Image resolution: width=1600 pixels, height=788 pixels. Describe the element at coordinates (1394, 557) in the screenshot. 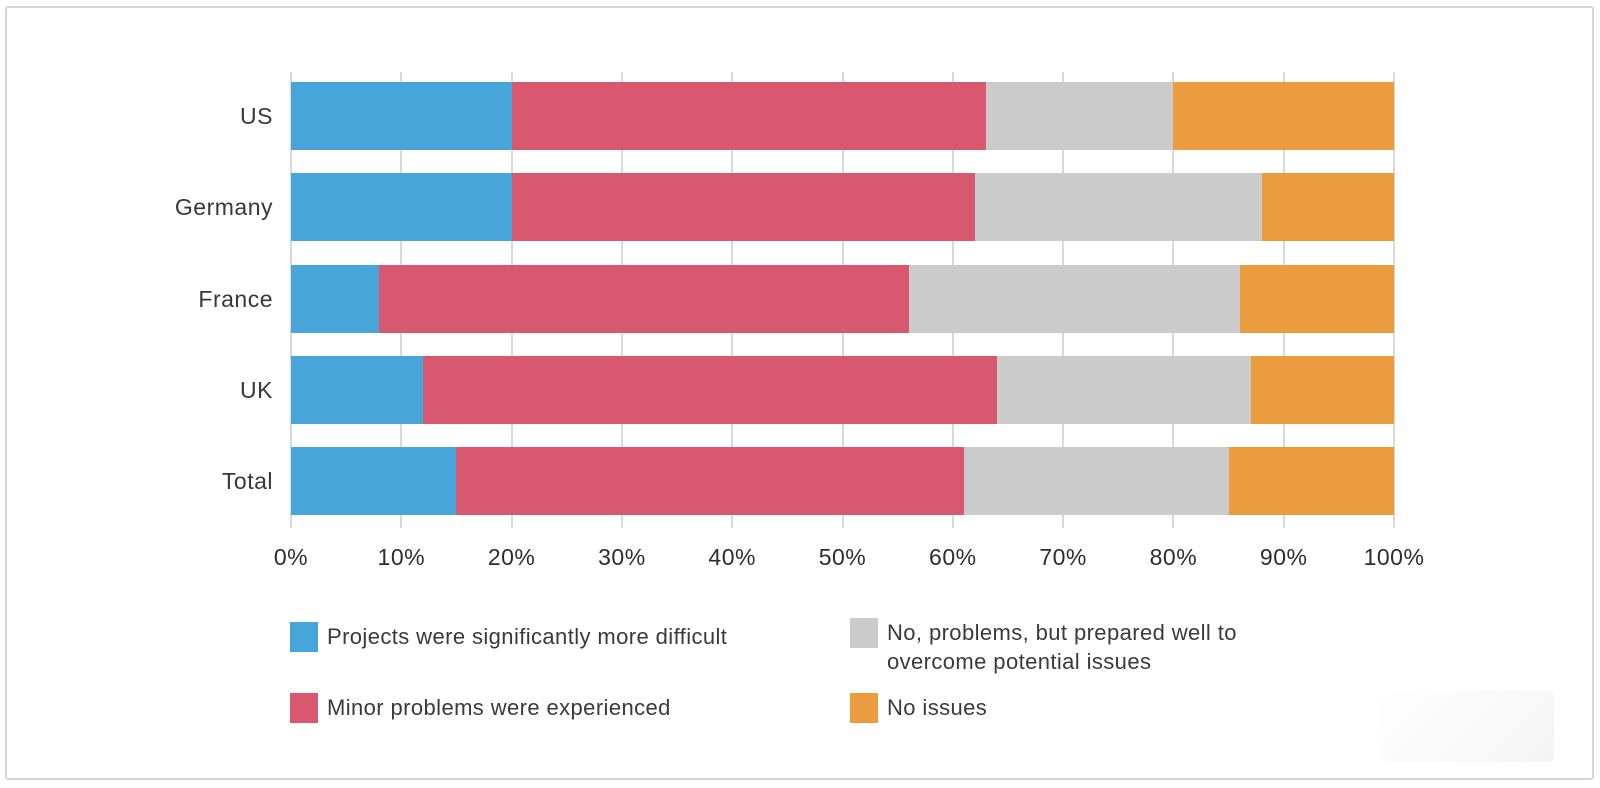

I see `x-tick-label-100pct: 100%` at that location.